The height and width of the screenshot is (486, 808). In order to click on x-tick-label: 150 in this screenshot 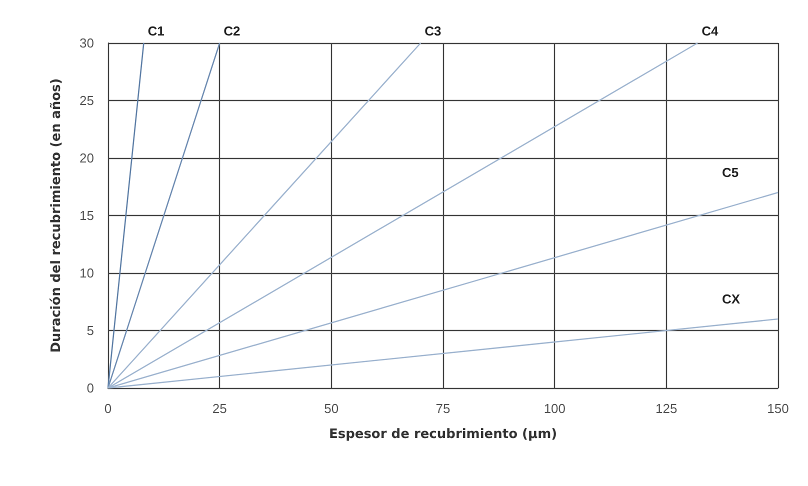, I will do `click(778, 408)`.